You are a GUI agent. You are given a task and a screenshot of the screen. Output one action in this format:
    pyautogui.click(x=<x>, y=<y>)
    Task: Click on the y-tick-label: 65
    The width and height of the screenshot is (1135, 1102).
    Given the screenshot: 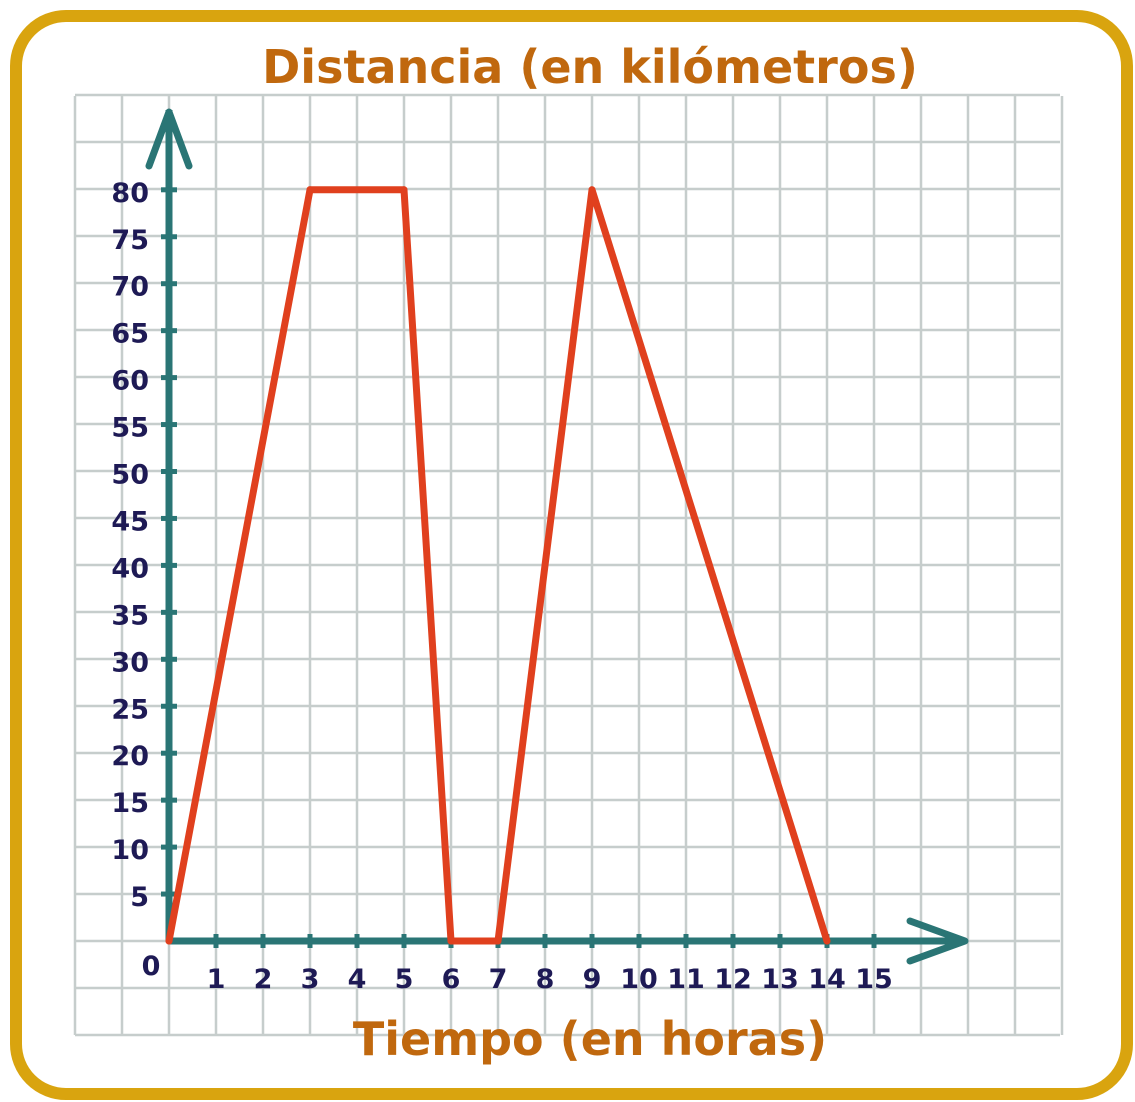 What is the action you would take?
    pyautogui.click(x=130, y=334)
    